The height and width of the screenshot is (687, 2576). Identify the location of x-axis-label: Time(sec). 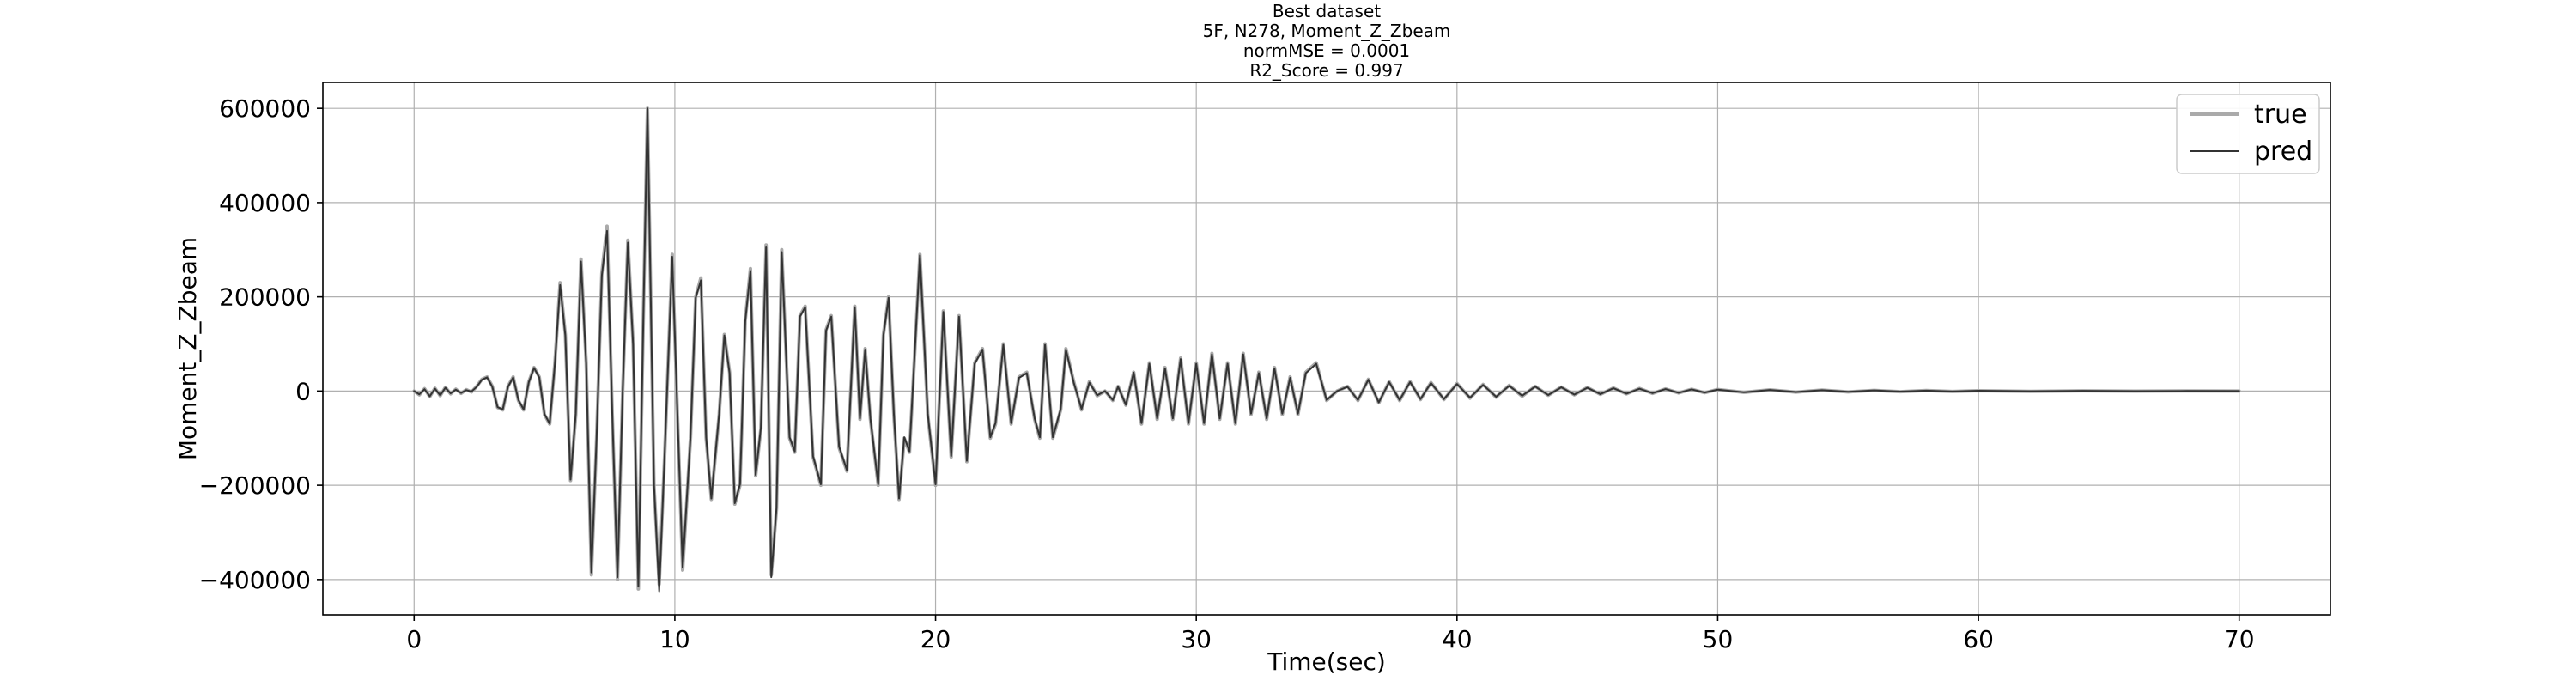
(1327, 661).